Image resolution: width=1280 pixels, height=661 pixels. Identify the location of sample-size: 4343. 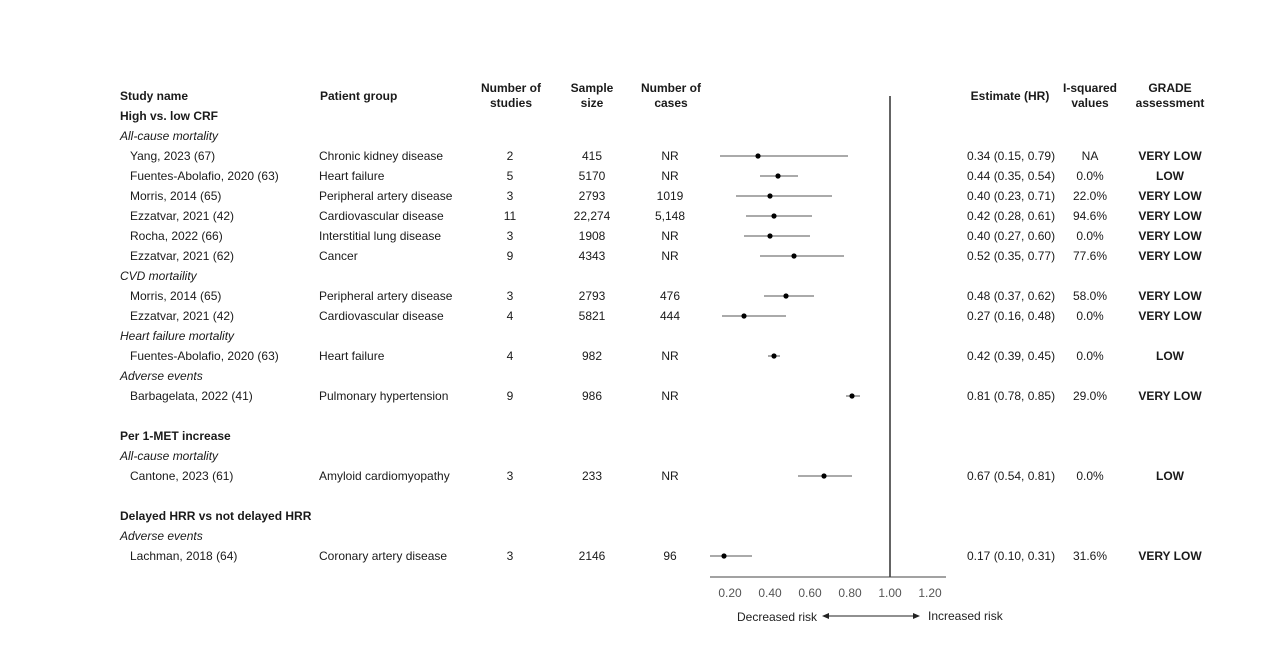
(592, 256).